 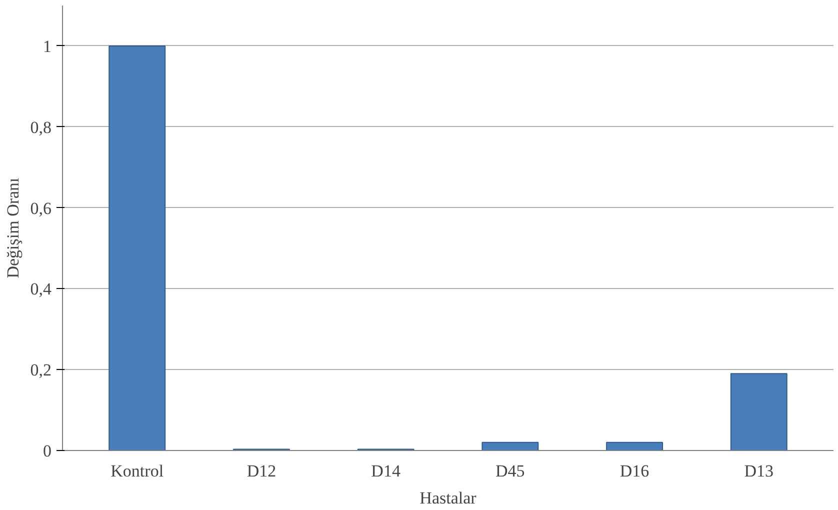 What do you see at coordinates (759, 471) in the screenshot?
I see `x-tick-label: D13` at bounding box center [759, 471].